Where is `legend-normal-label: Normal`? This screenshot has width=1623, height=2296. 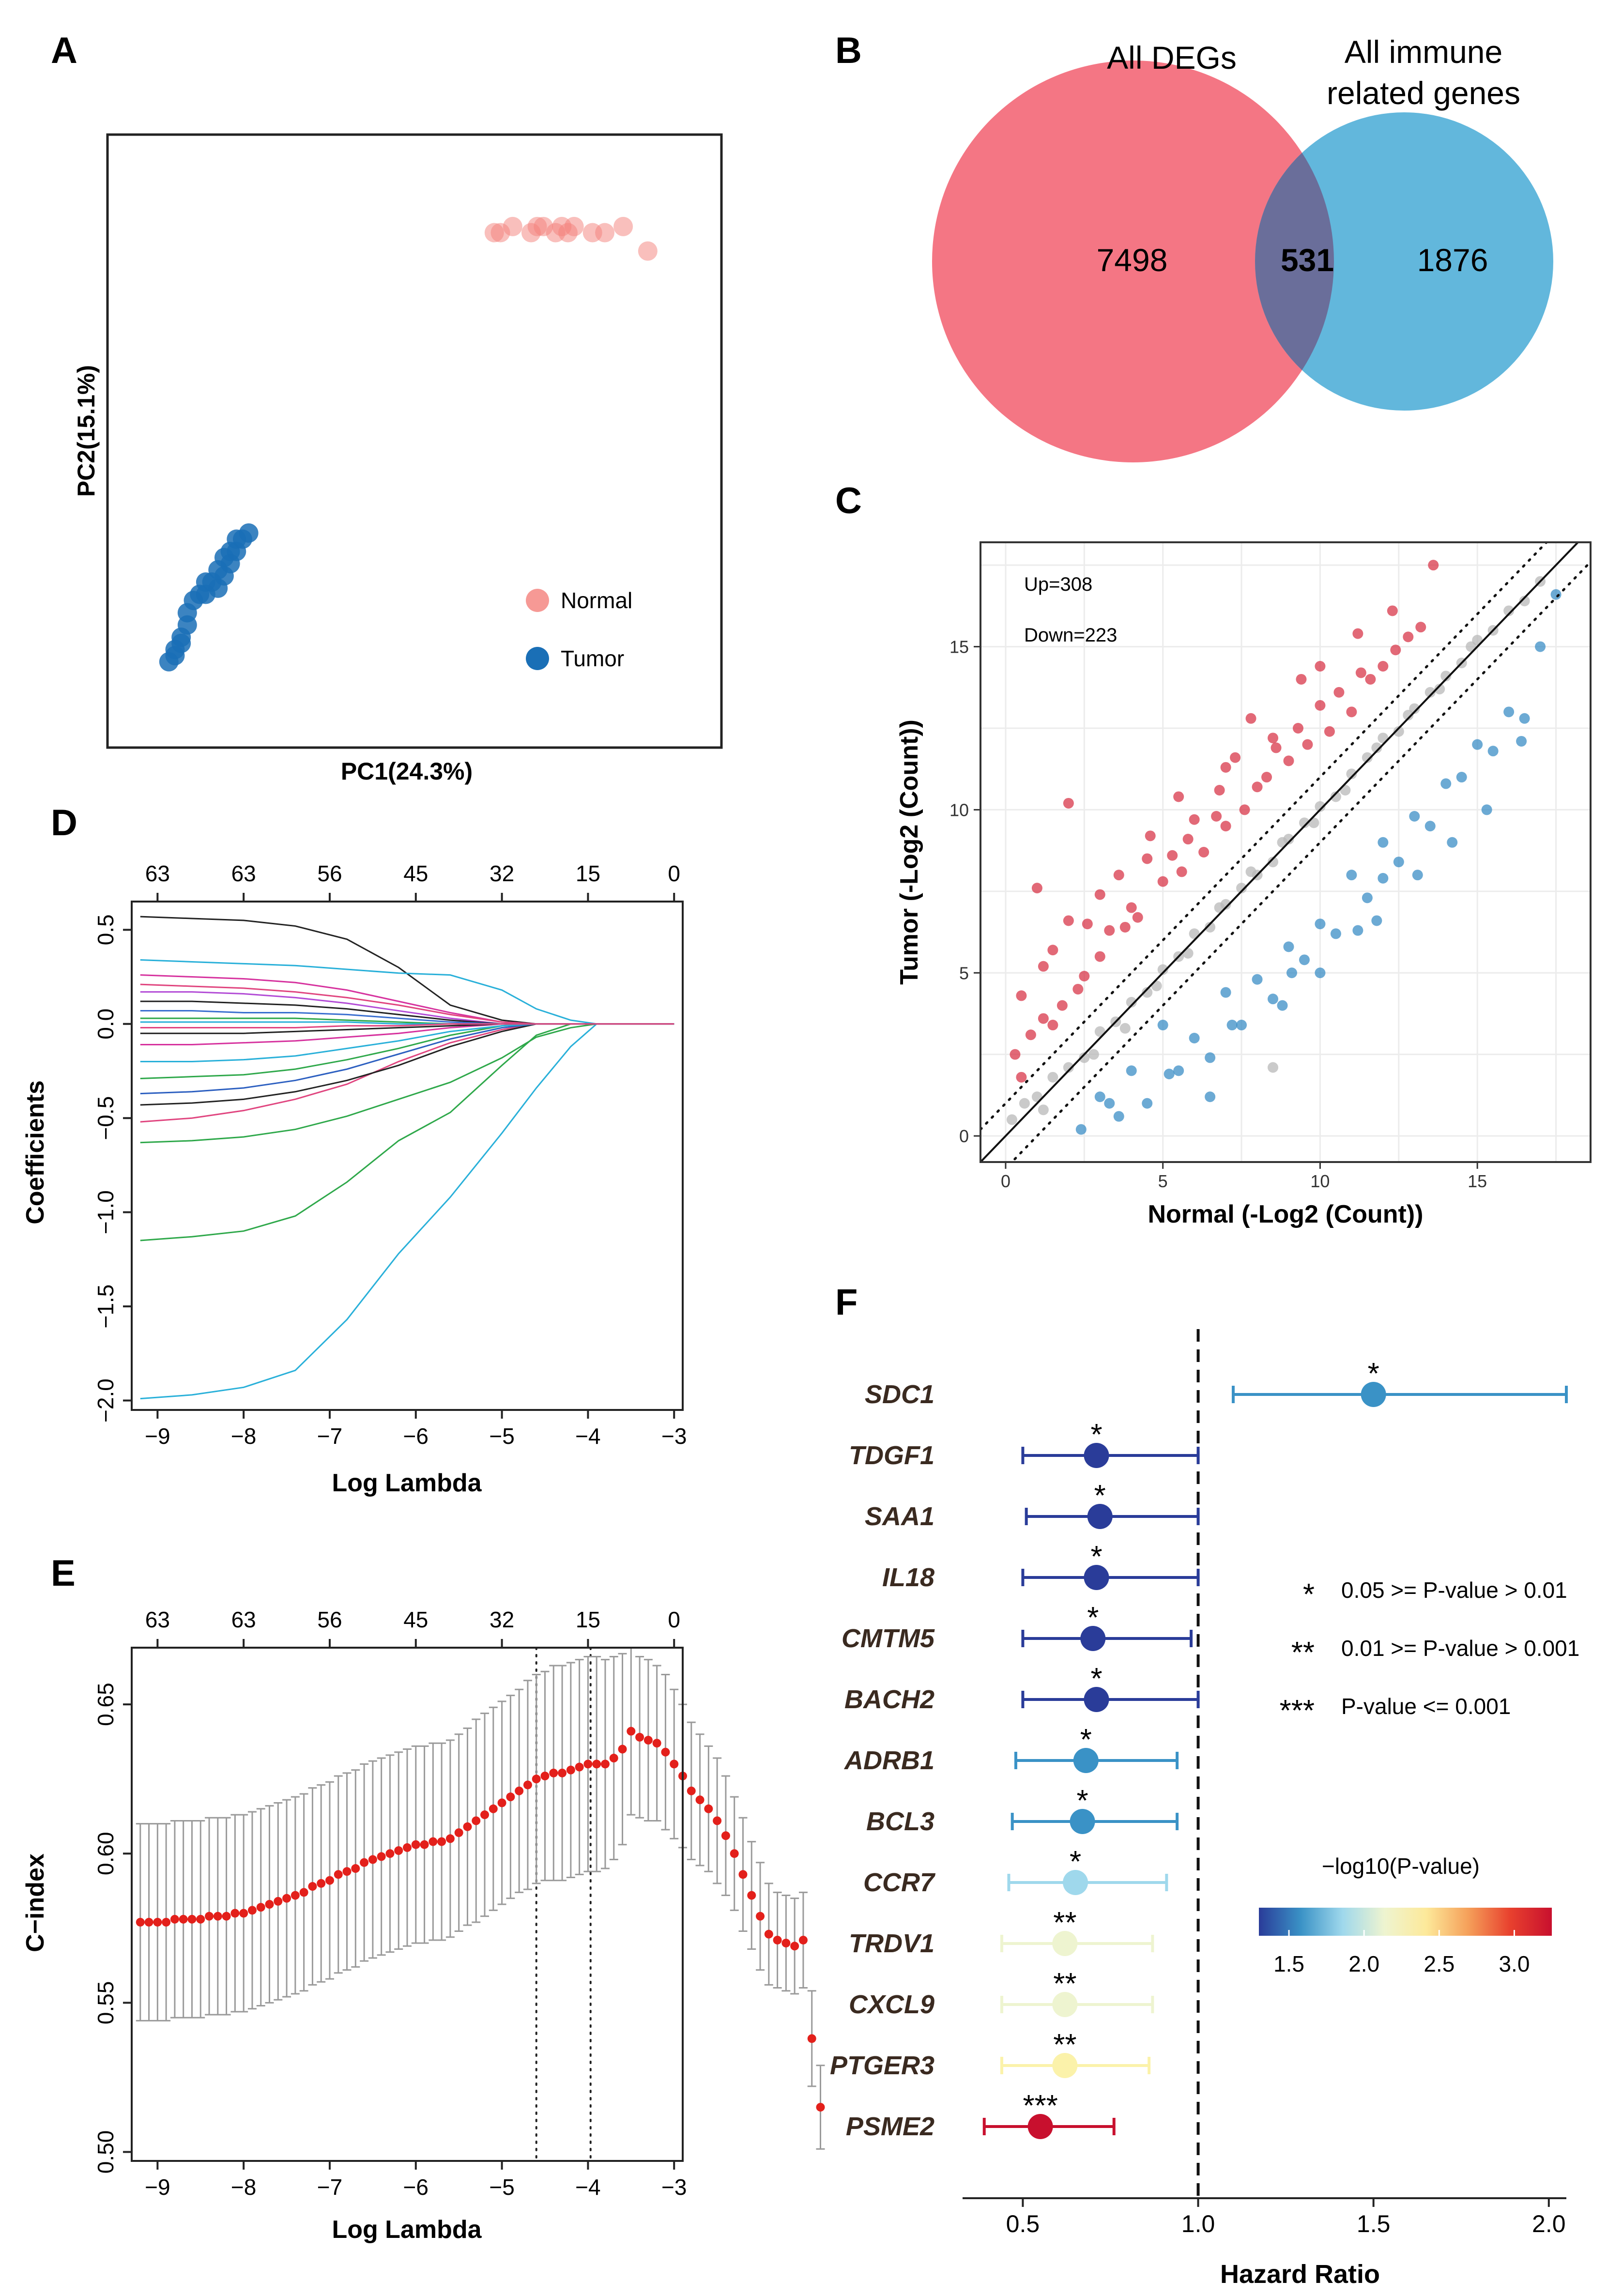 legend-normal-label: Normal is located at coordinates (597, 600).